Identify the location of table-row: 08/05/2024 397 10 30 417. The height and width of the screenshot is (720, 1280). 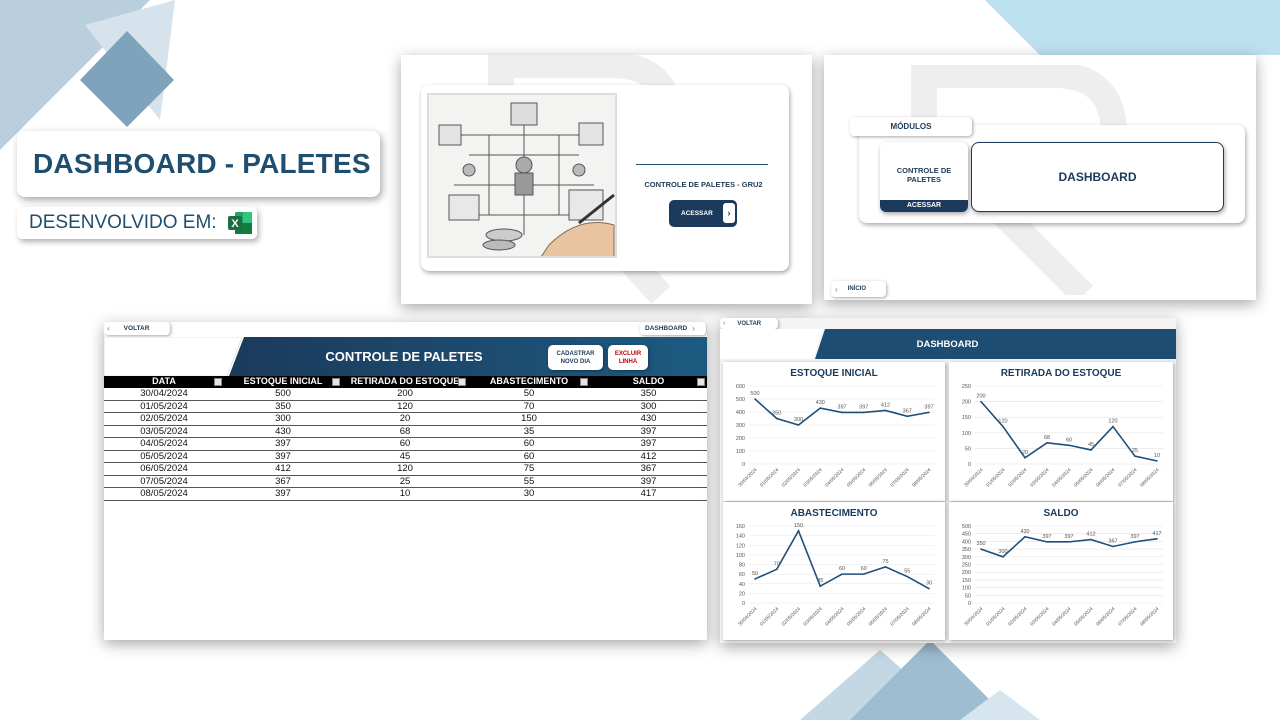
(405, 494).